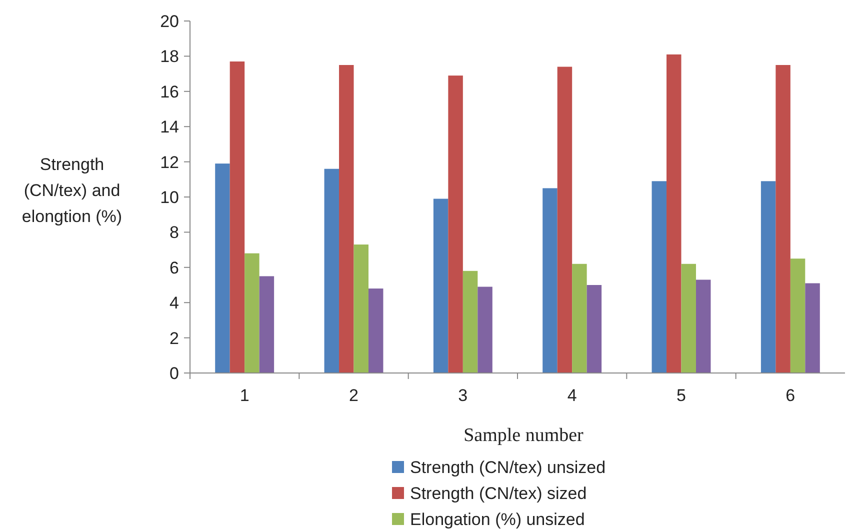 The height and width of the screenshot is (530, 851). What do you see at coordinates (169, 162) in the screenshot?
I see `y-tick-label: 12` at bounding box center [169, 162].